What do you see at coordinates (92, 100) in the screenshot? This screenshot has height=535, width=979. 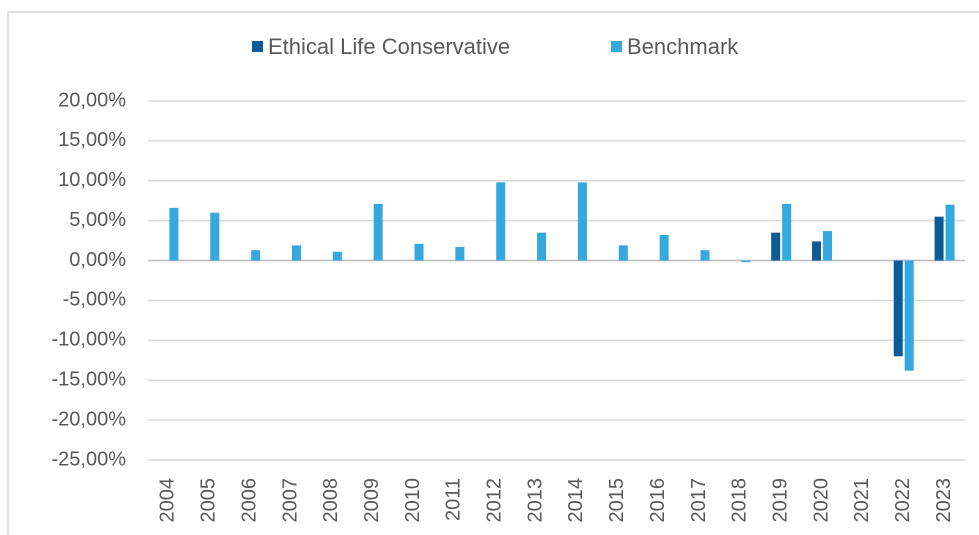 I see `y-tick-label: 20,00%` at bounding box center [92, 100].